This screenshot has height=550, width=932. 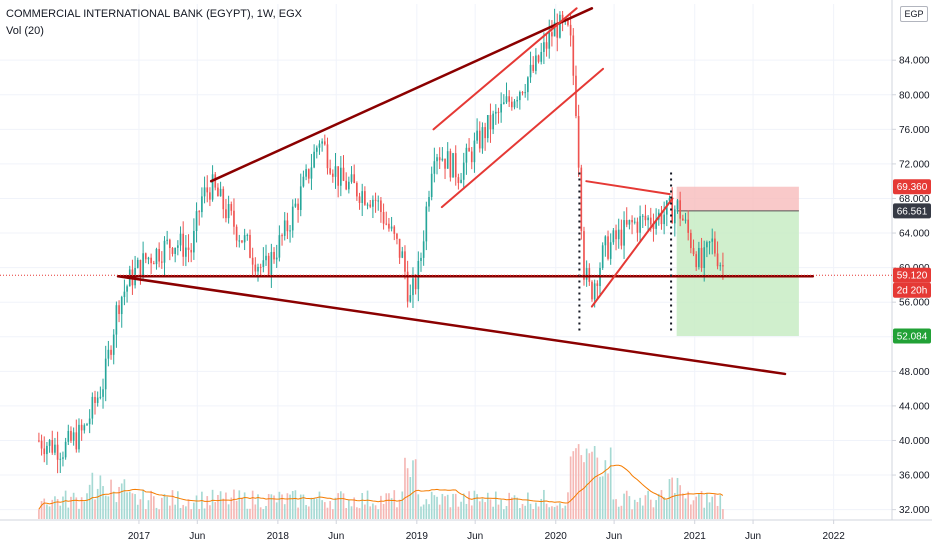 What do you see at coordinates (486, 531) in the screenshot?
I see `time-axis: 2017 Jun 2018 Jun 2019 Jun 2020 Jun 2021 Jun 2022` at bounding box center [486, 531].